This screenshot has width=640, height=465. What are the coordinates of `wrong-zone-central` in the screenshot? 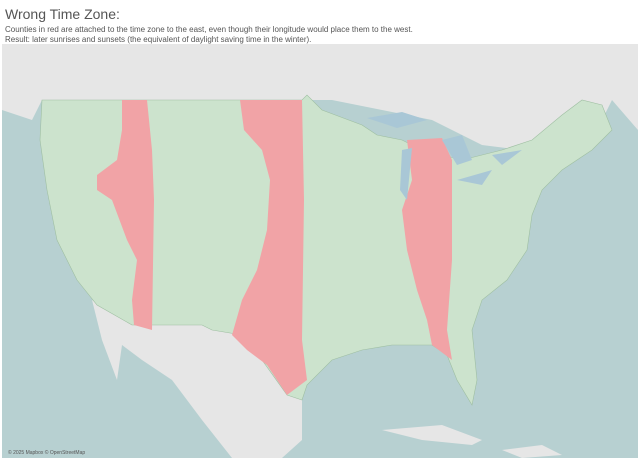 It's located at (269, 247).